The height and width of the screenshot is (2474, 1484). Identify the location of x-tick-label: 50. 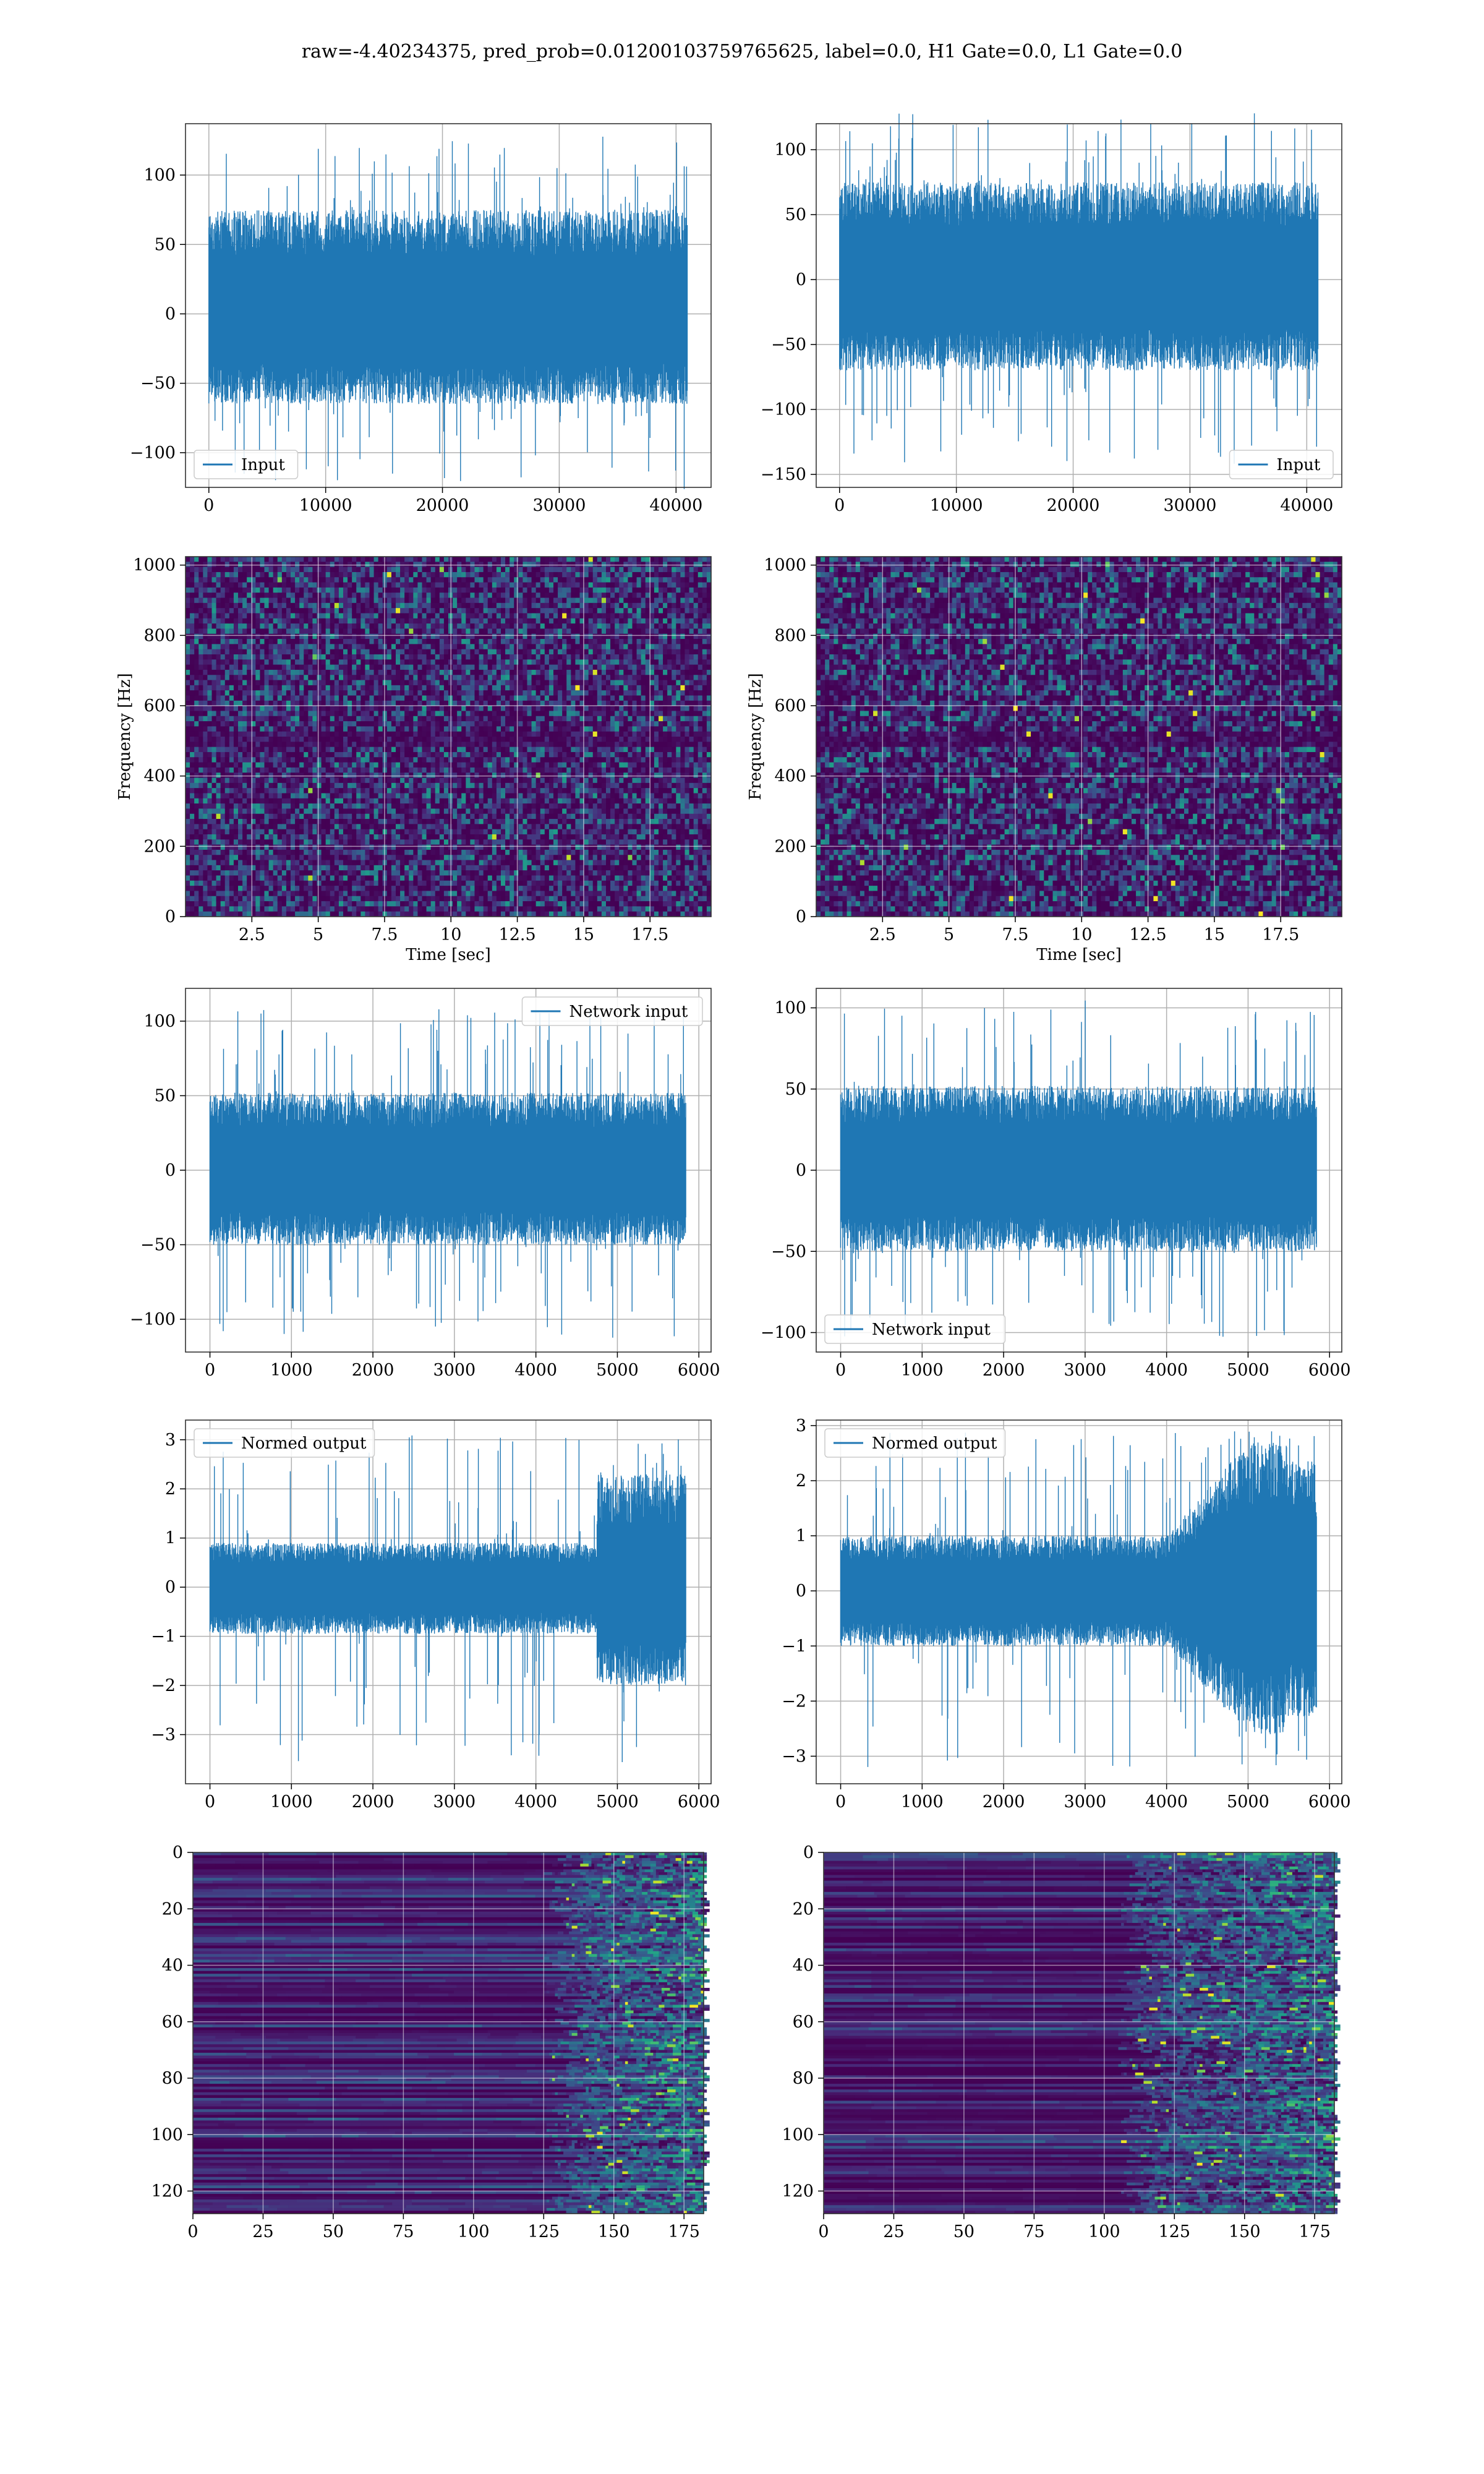
(333, 2231).